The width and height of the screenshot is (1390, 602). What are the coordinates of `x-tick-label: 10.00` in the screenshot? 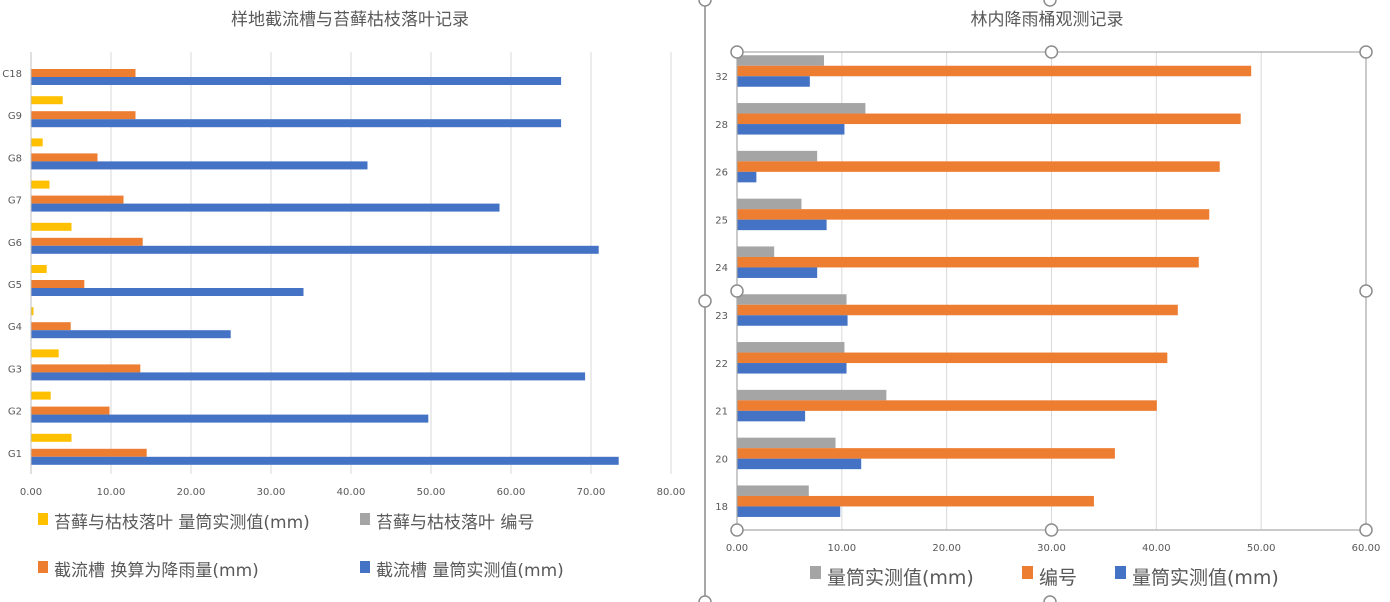 It's located at (111, 492).